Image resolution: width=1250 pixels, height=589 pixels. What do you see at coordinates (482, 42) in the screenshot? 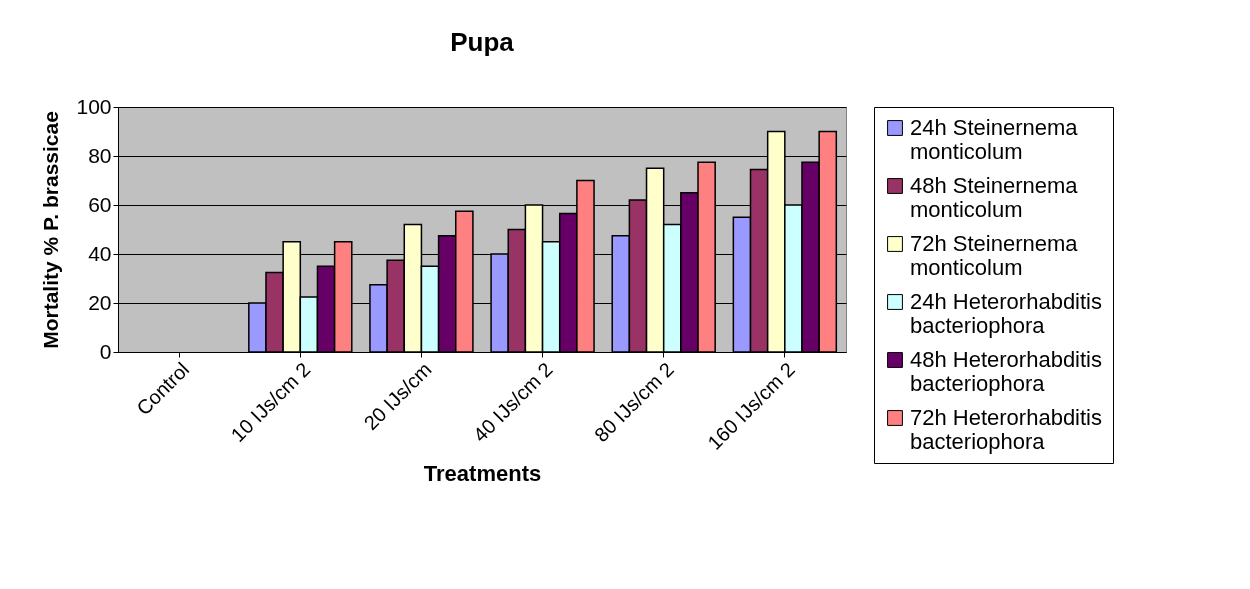
I see `chart-title: Pupa` at bounding box center [482, 42].